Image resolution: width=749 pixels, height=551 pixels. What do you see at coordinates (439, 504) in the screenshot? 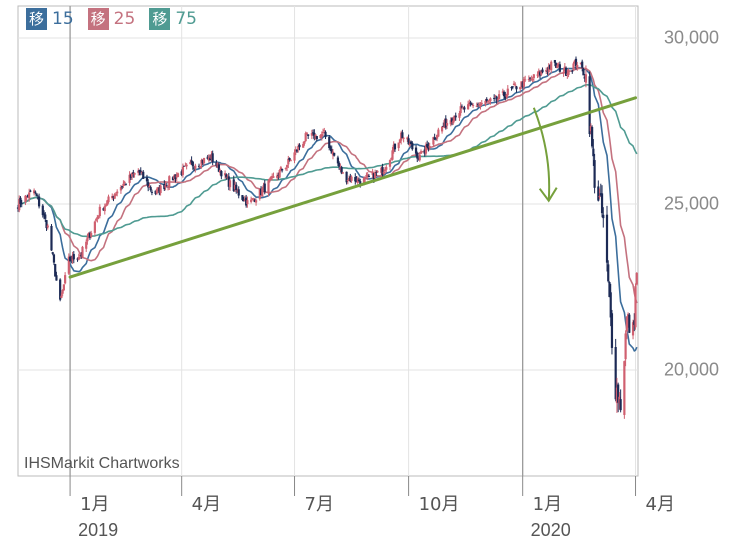
I see `x-tick-label: 10月` at bounding box center [439, 504].